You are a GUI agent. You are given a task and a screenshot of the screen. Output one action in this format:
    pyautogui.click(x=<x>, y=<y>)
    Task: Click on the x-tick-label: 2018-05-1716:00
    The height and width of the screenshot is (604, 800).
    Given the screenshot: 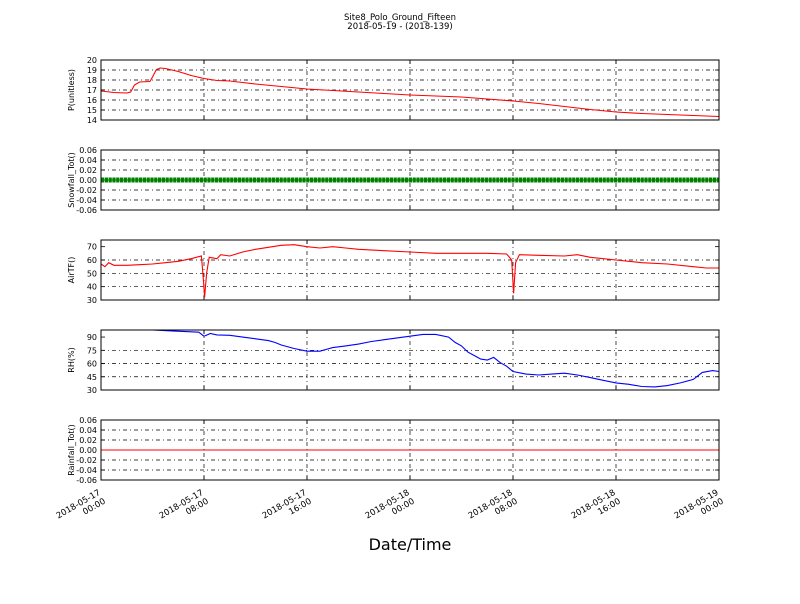 What is the action you would take?
    pyautogui.click(x=287, y=509)
    